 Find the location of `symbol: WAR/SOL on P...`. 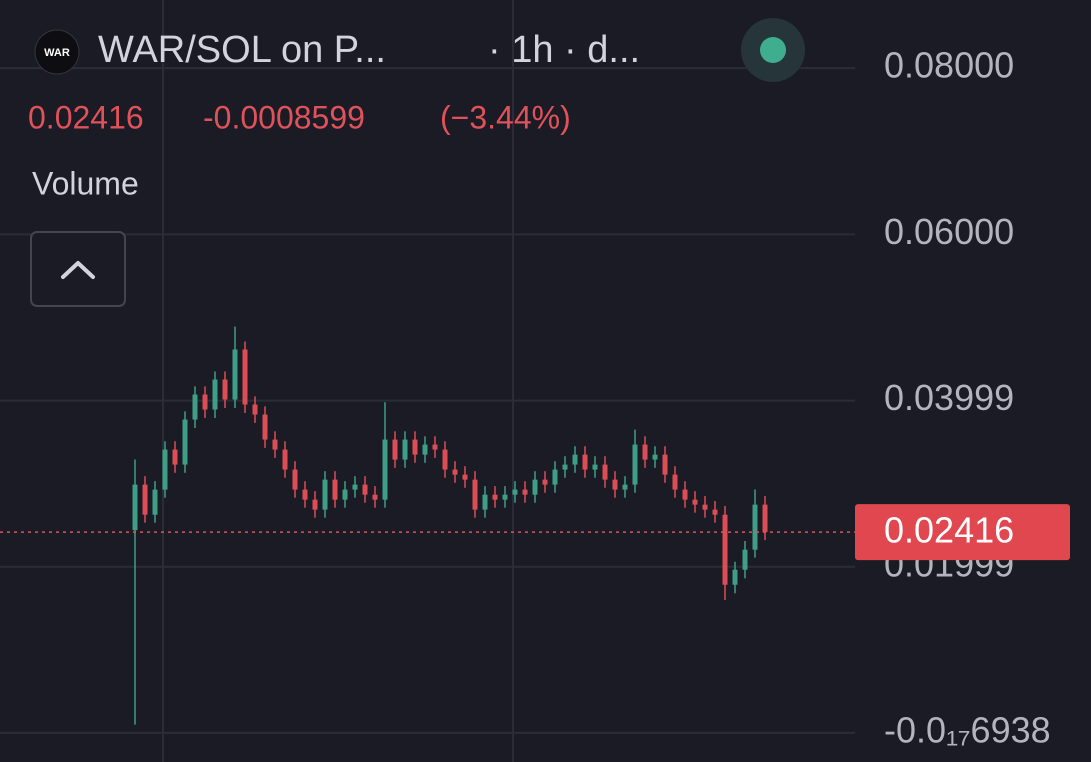

symbol: WAR/SOL on P... is located at coordinates (242, 50).